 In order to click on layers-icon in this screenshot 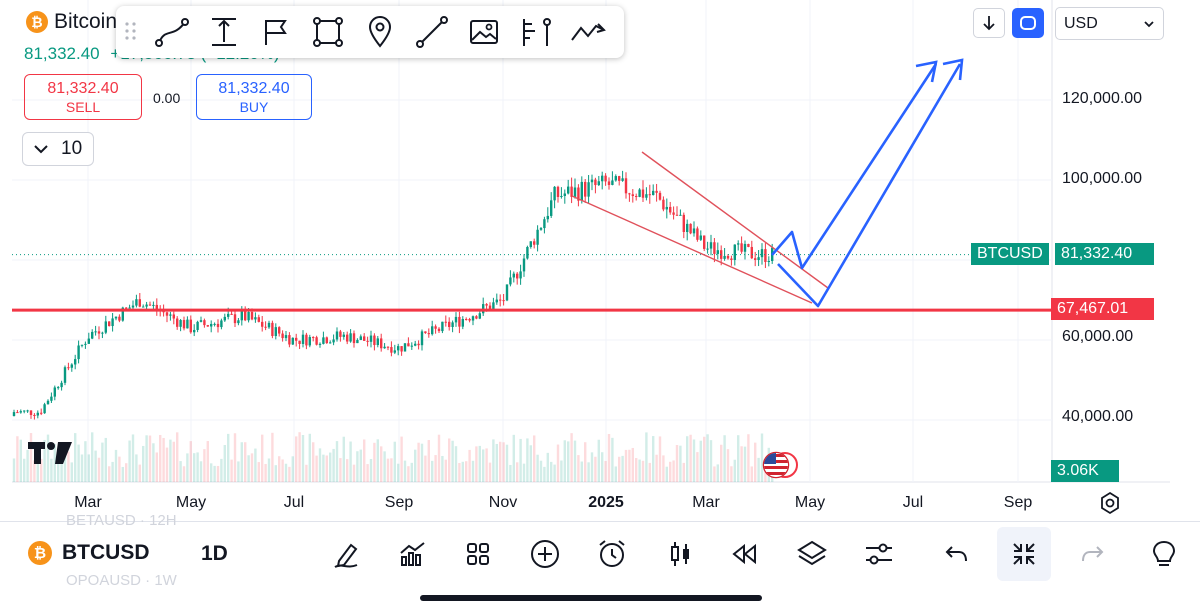, I will do `click(812, 554)`.